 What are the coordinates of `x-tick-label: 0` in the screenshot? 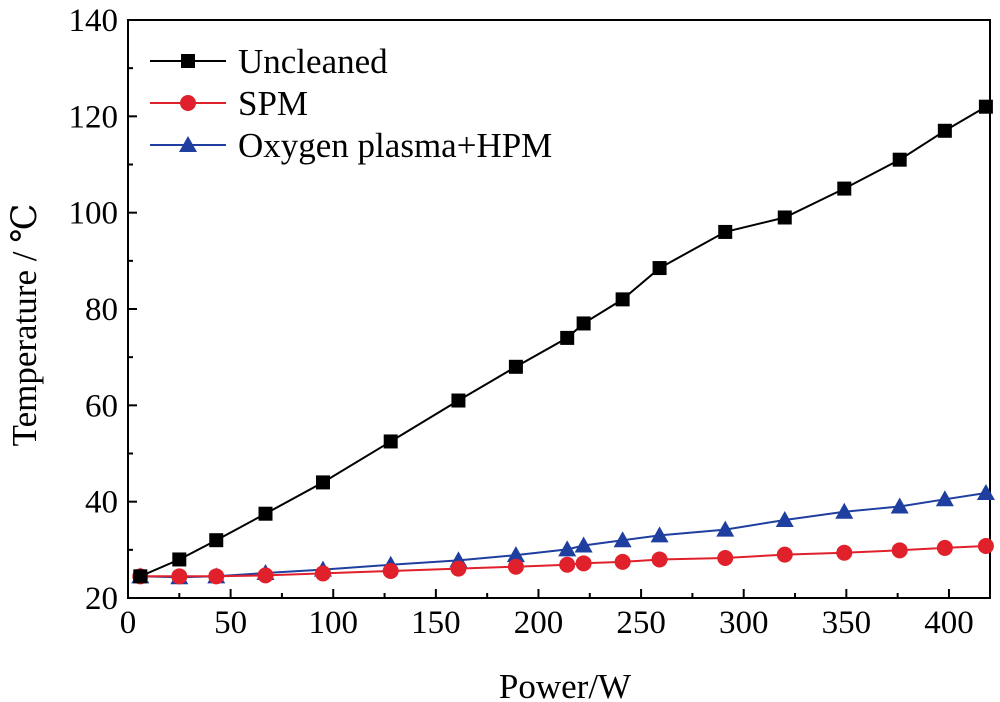 It's located at (128, 623).